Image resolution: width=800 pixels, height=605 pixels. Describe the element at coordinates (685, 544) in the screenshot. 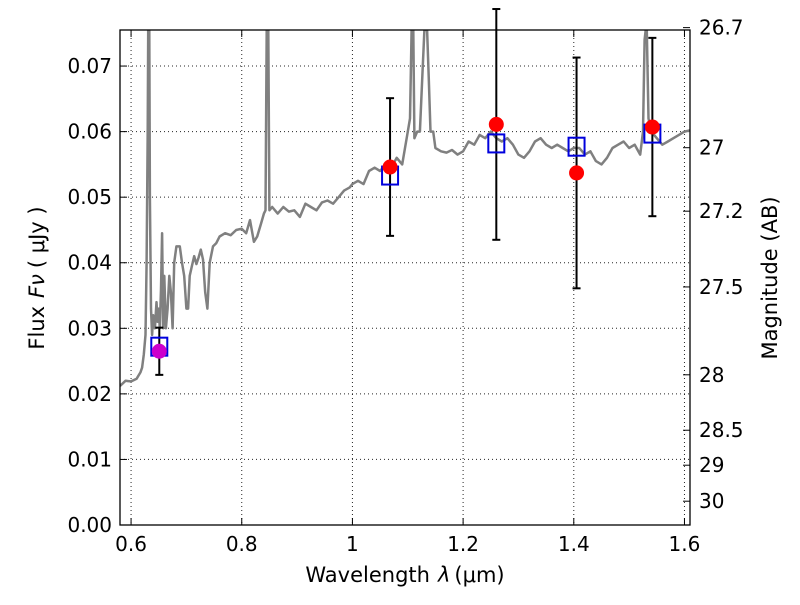

I see `x-tick-label: 1.6` at that location.